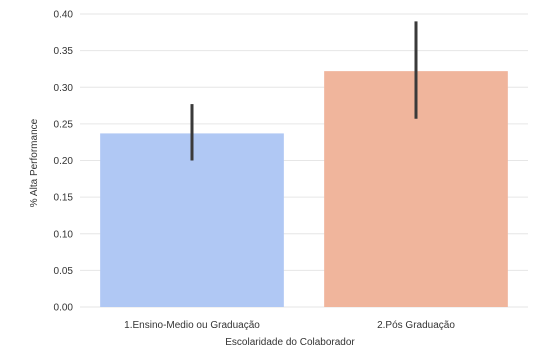  Describe the element at coordinates (290, 342) in the screenshot. I see `x-axis-label: Escolaridade do Colaborador` at that location.